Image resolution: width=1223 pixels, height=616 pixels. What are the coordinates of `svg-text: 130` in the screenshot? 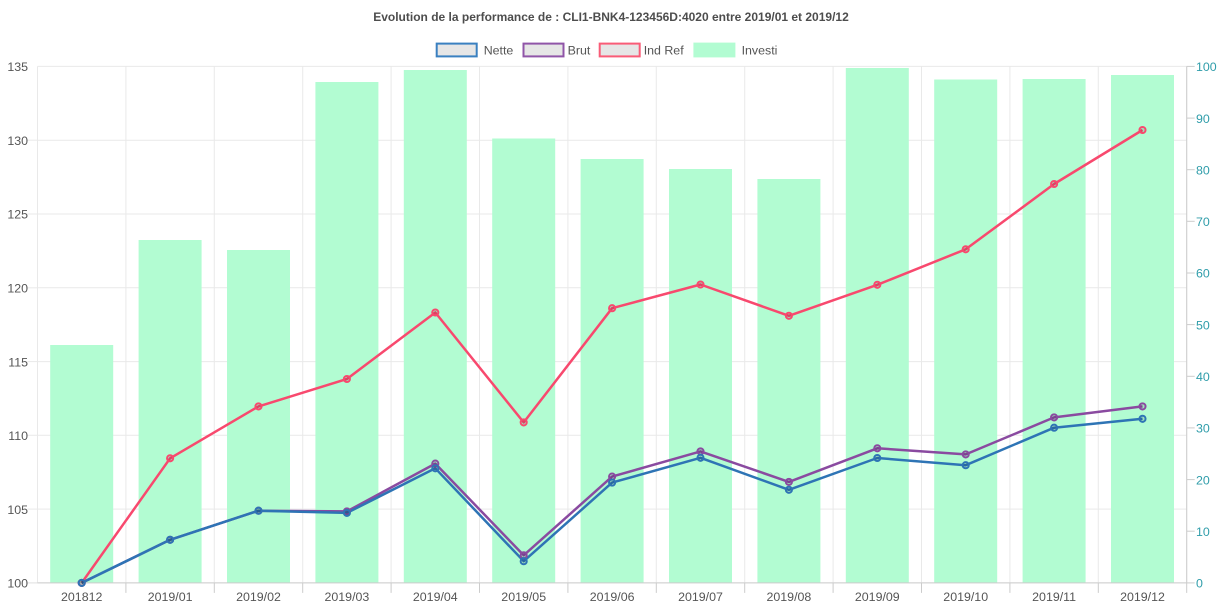 It's located at (17, 141).